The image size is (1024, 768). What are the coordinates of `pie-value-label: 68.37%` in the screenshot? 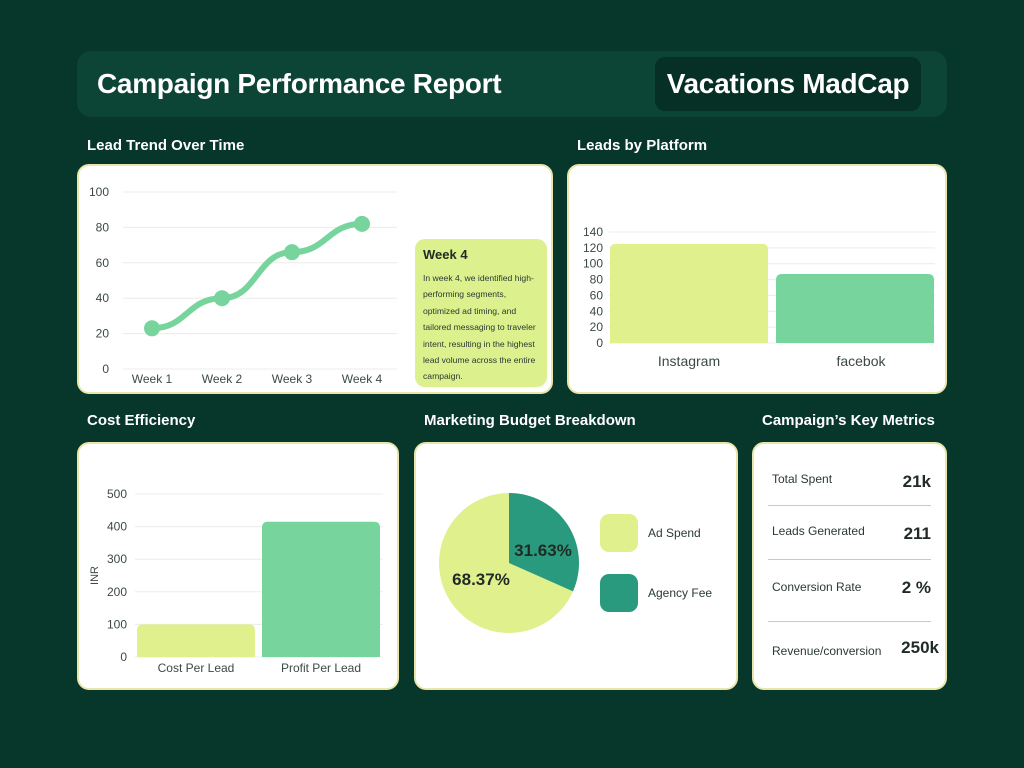 It's located at (481, 579).